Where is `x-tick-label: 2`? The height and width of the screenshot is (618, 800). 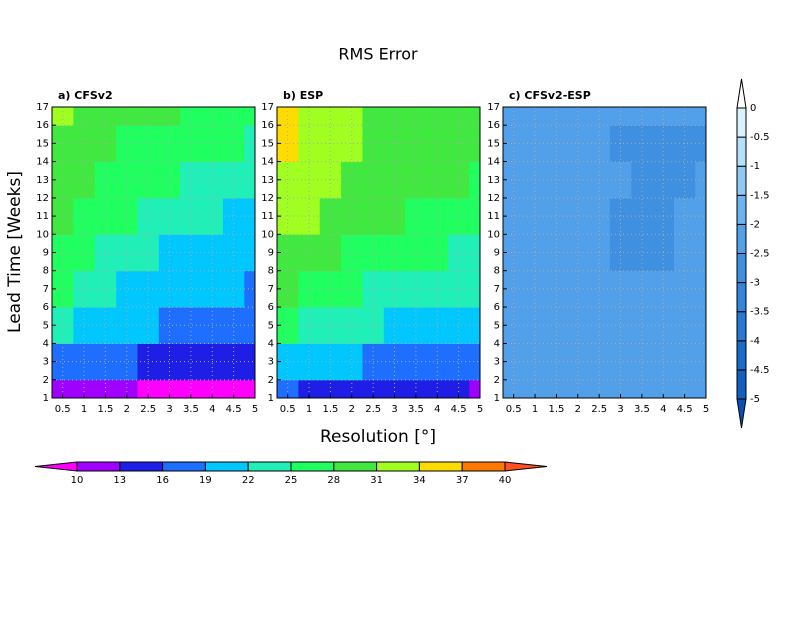
x-tick-label: 2 is located at coordinates (127, 409).